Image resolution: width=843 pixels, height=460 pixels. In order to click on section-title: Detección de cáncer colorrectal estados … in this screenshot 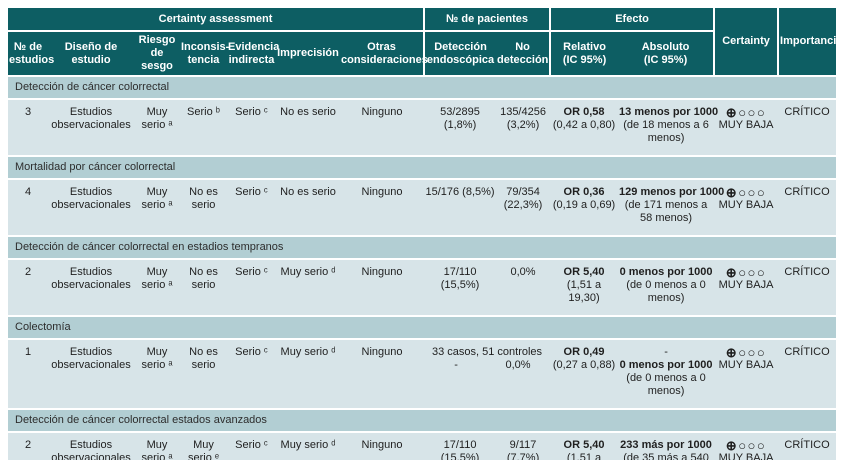, I will do `click(422, 421)`.